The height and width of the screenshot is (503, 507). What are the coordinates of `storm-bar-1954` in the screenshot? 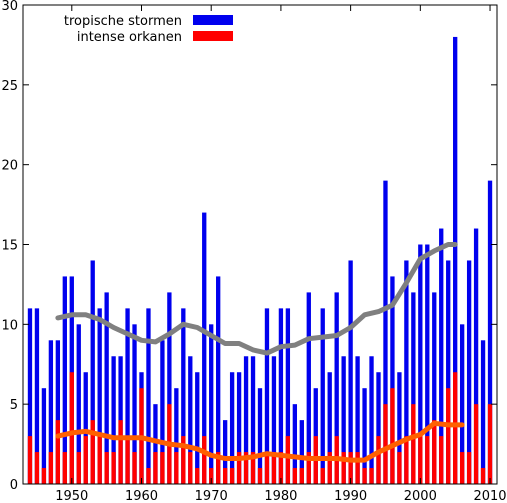 It's located at (99, 396).